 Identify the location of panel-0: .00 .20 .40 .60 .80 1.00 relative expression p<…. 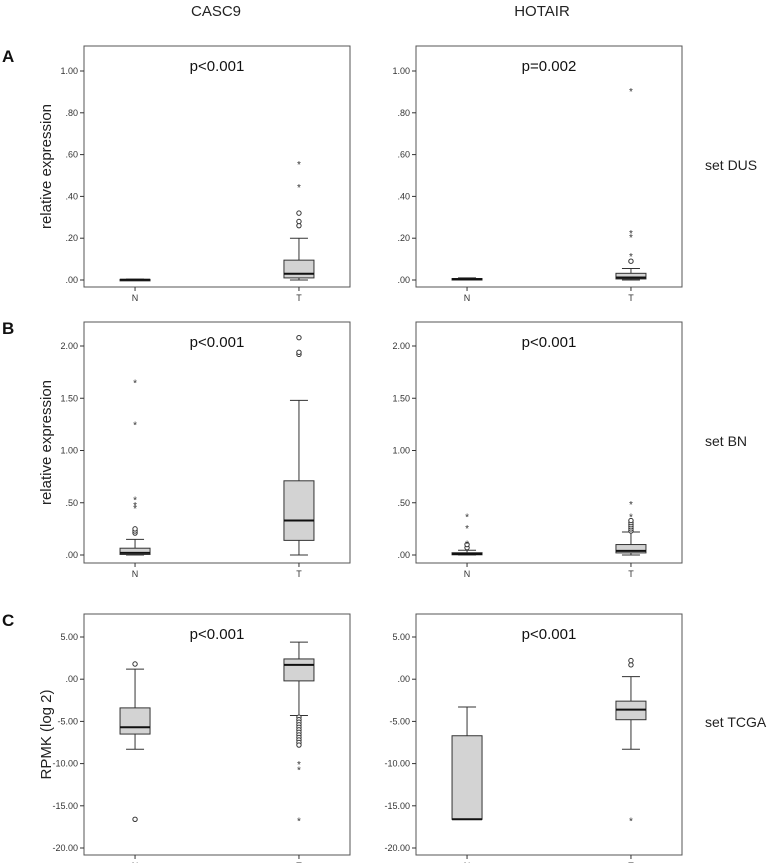
(194, 174).